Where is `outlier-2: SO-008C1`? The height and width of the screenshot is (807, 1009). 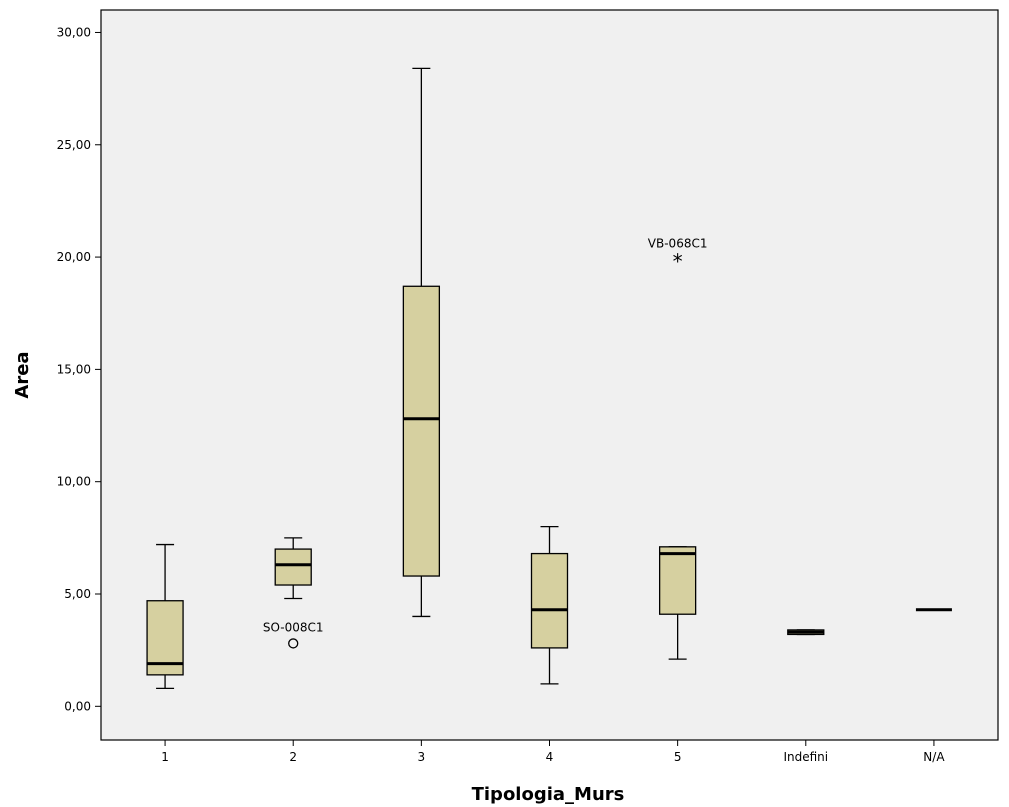
outlier-2: SO-008C1 is located at coordinates (293, 634).